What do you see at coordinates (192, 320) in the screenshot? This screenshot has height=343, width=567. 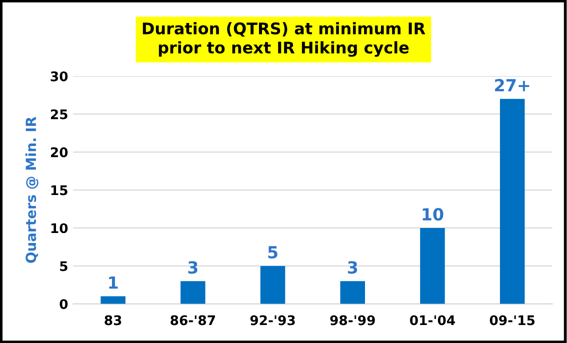 I see `x-tick-label: 86-'87` at bounding box center [192, 320].